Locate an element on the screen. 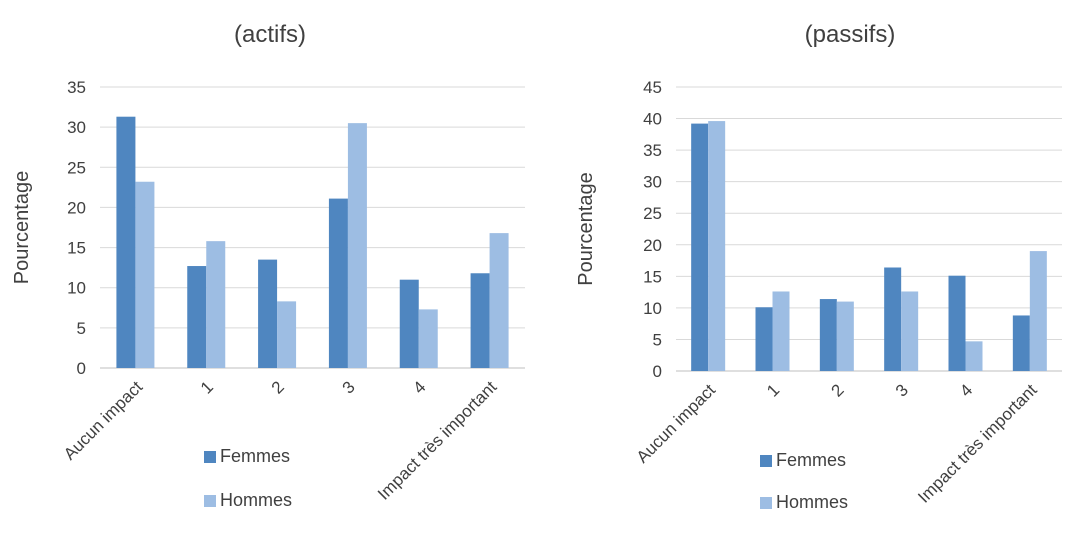 The width and height of the screenshot is (1081, 552). y-tick-label: 45 is located at coordinates (652, 87).